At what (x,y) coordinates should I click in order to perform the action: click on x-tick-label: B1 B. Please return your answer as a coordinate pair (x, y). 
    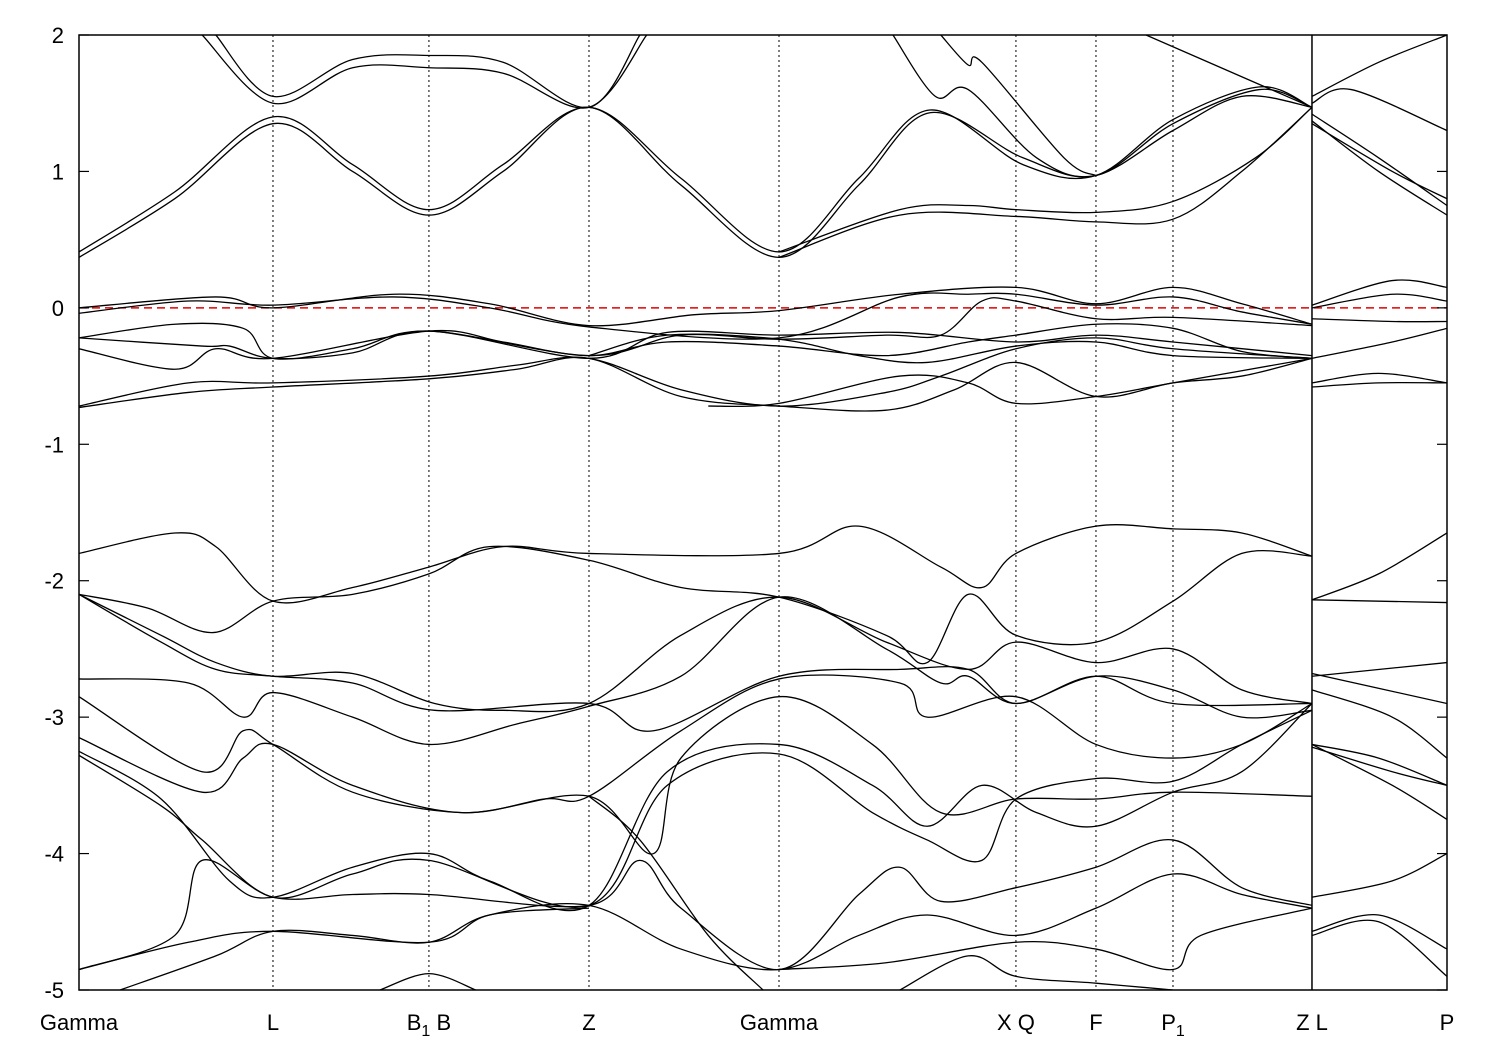
    Looking at the image, I should click on (429, 1025).